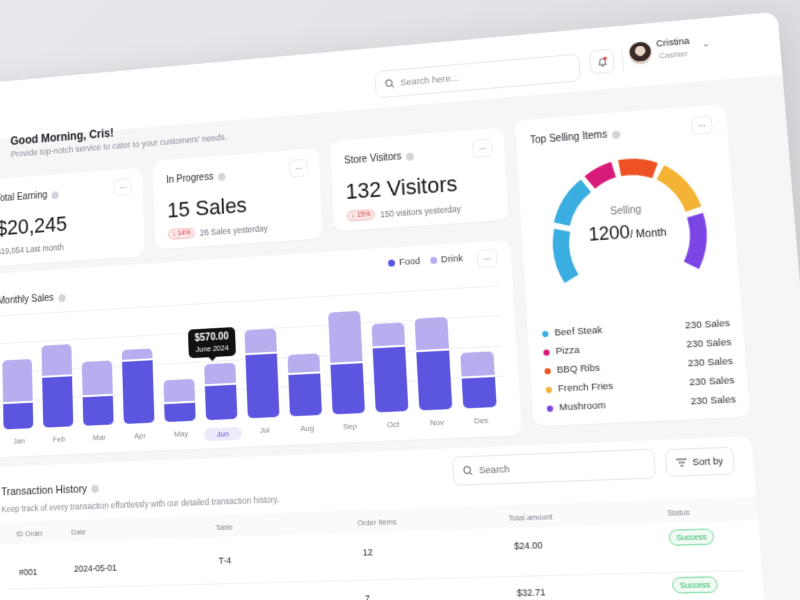 The image size is (800, 600). What do you see at coordinates (393, 424) in the screenshot?
I see `x-label-oct: Oct` at bounding box center [393, 424].